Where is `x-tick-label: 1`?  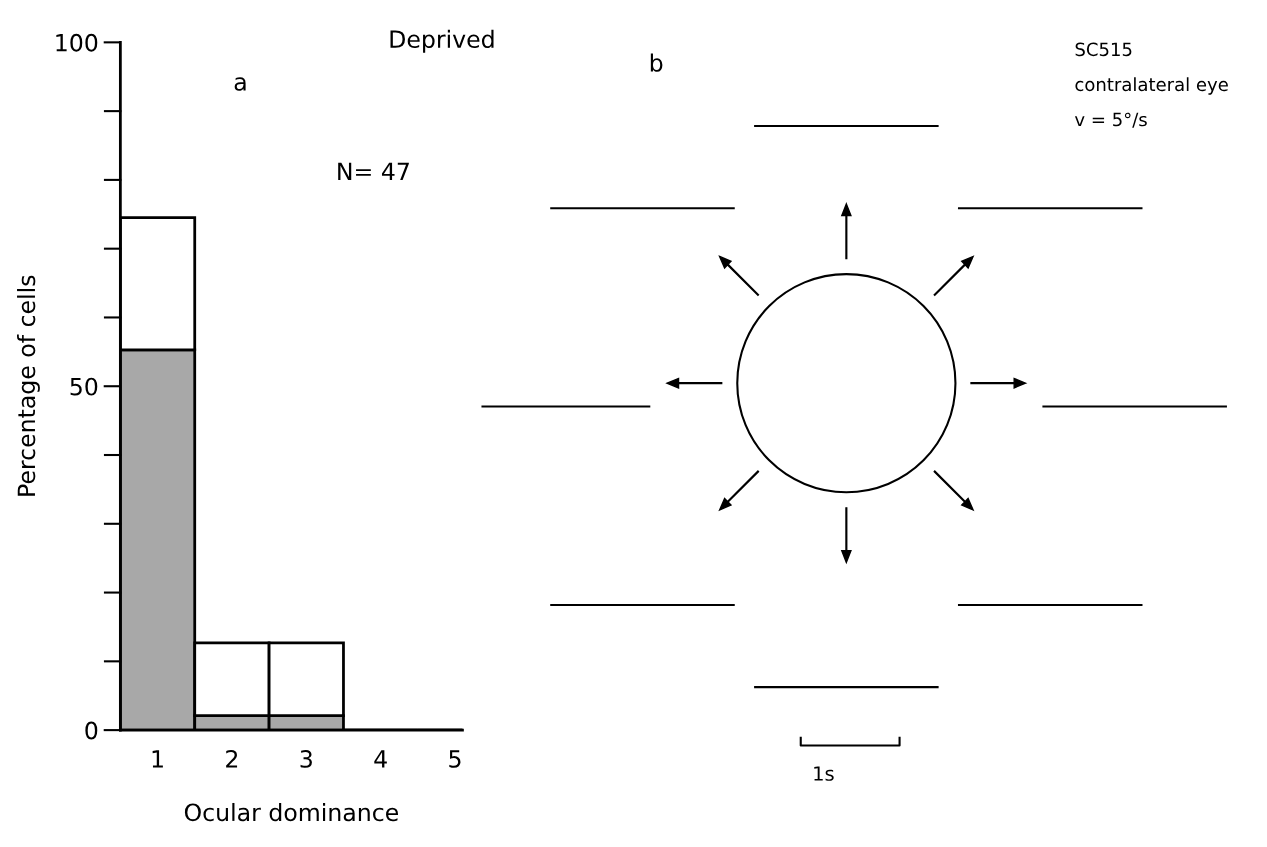
x-tick-label: 1 is located at coordinates (157, 759).